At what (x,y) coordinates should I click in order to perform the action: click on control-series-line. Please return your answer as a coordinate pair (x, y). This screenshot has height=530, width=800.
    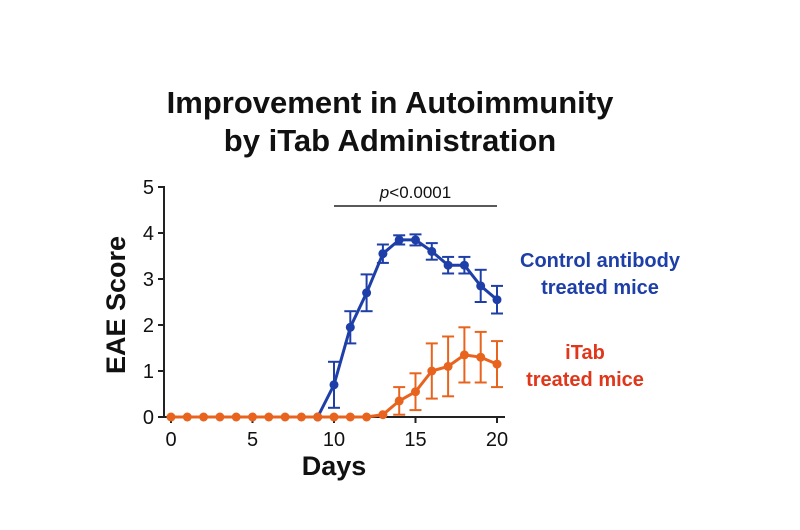
    Looking at the image, I should click on (407, 328).